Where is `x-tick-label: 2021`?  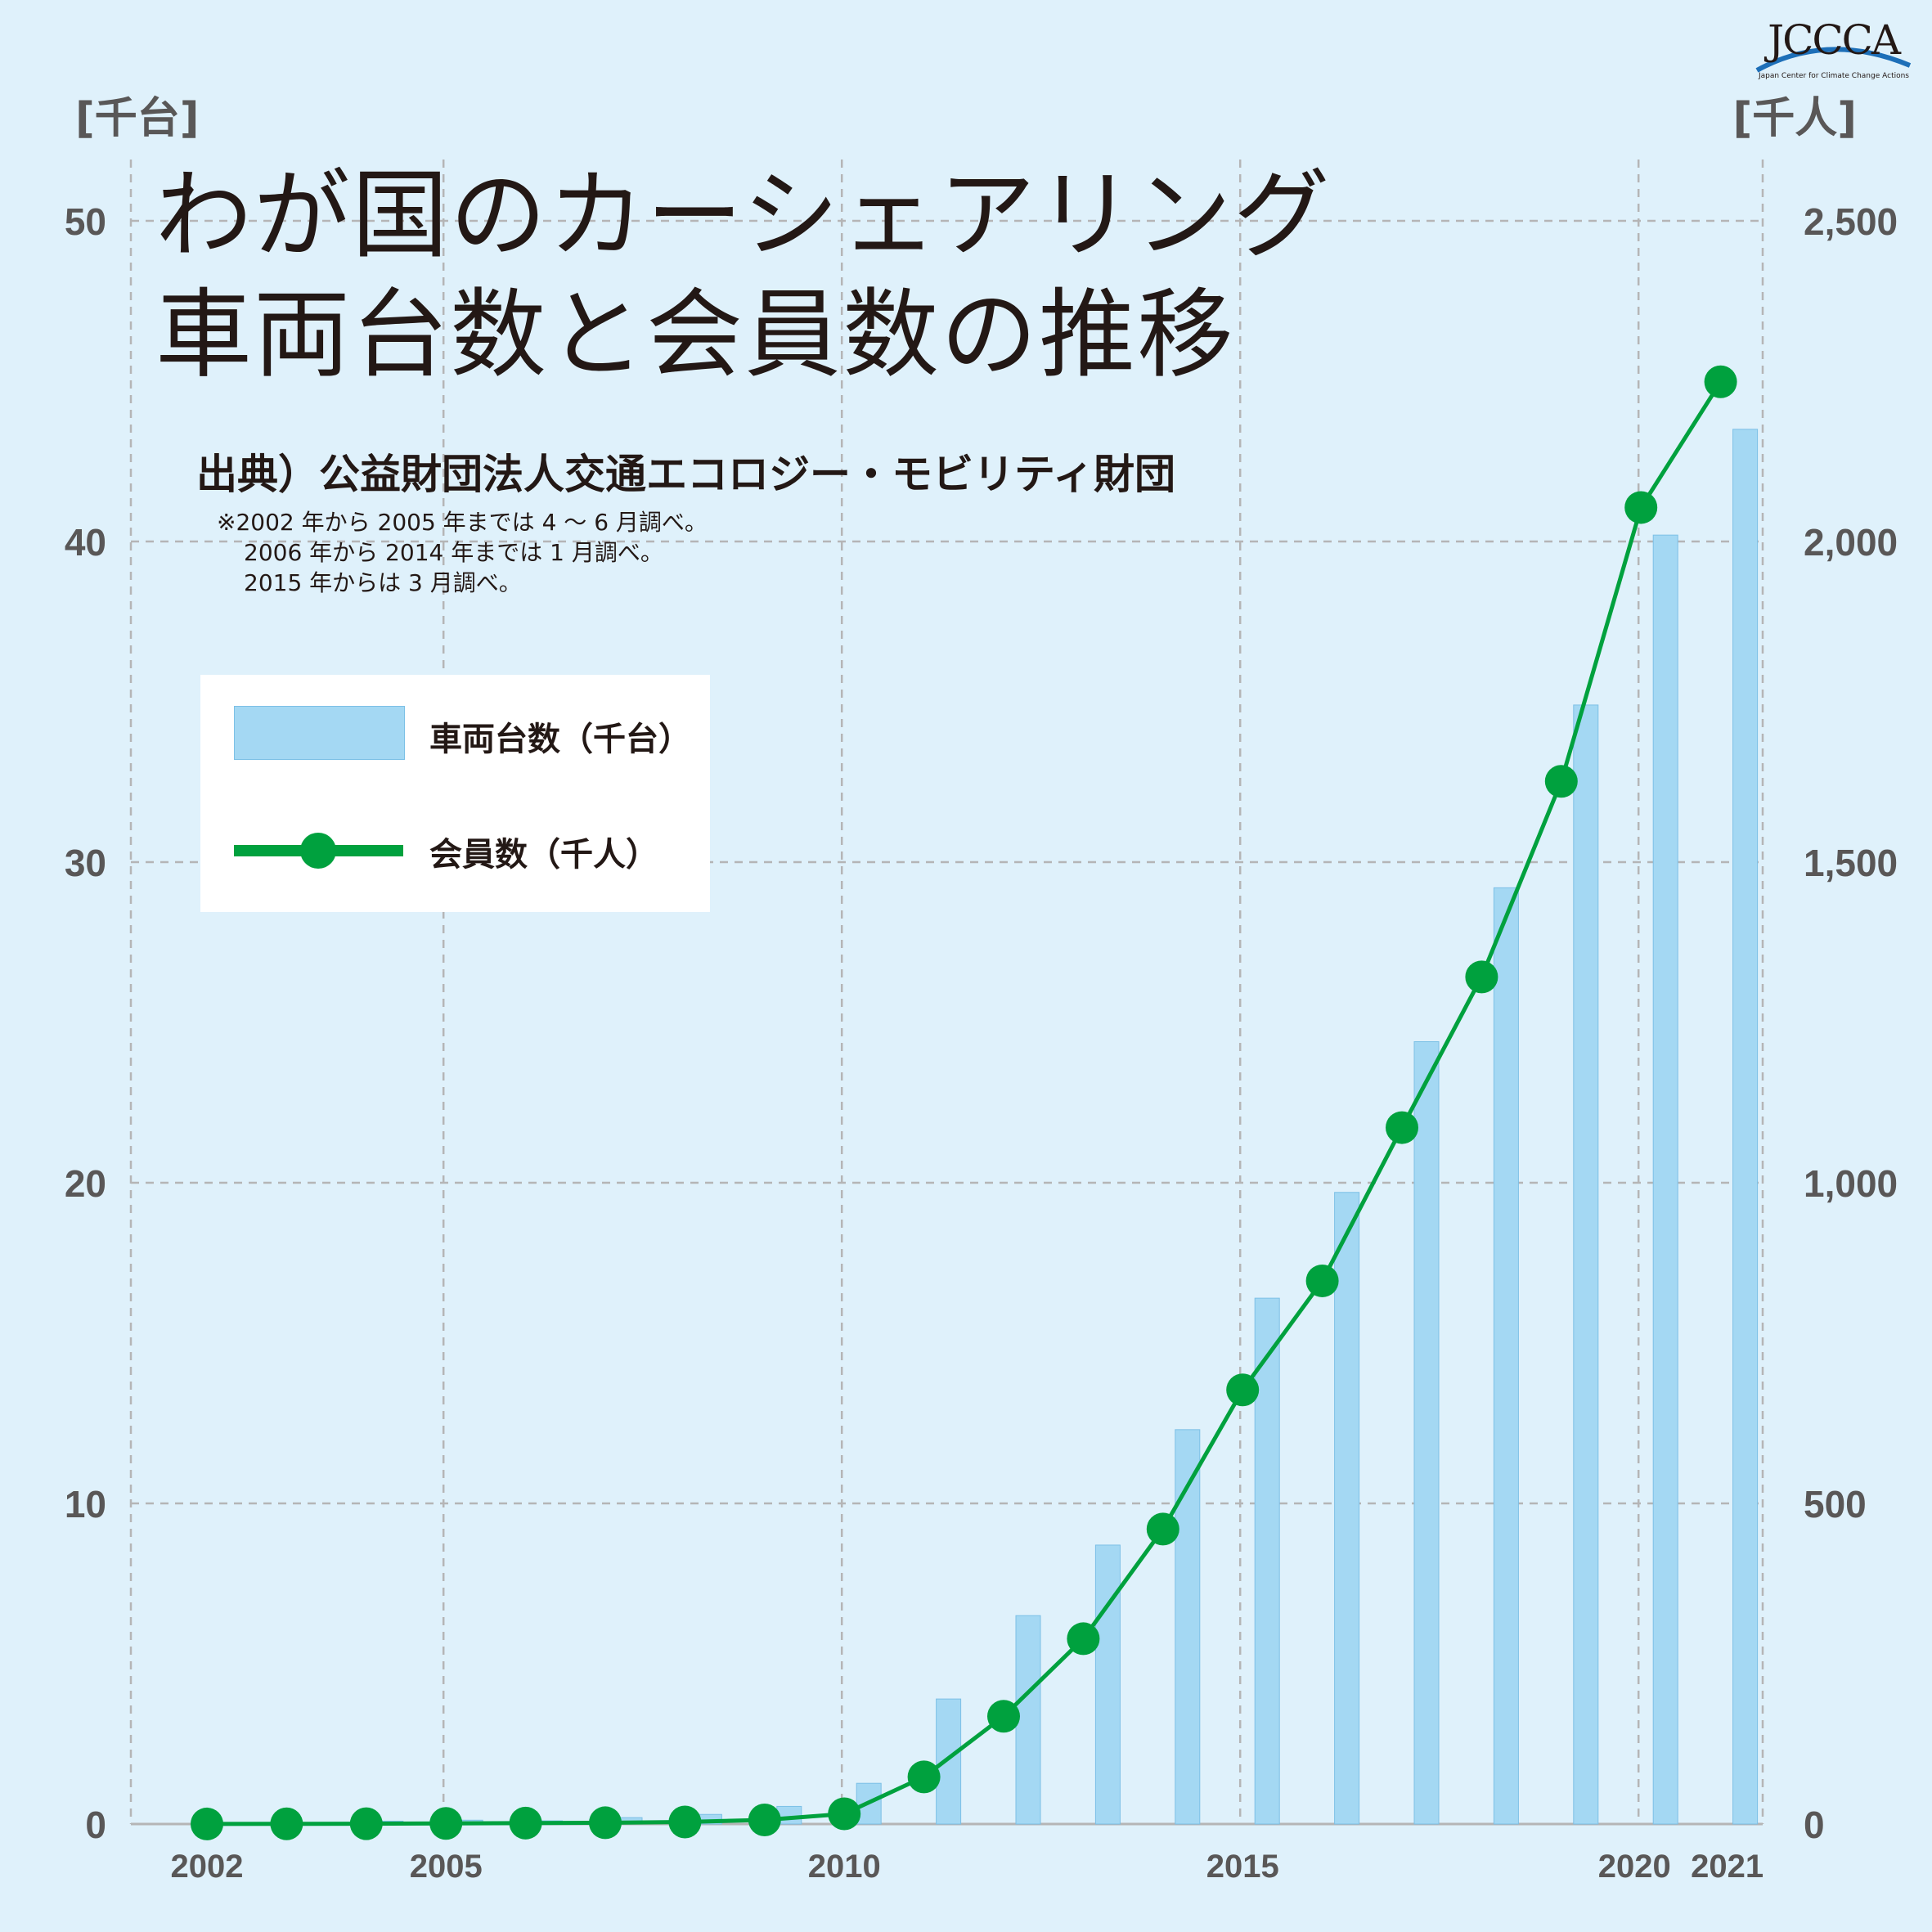 x-tick-label: 2021 is located at coordinates (1728, 1867).